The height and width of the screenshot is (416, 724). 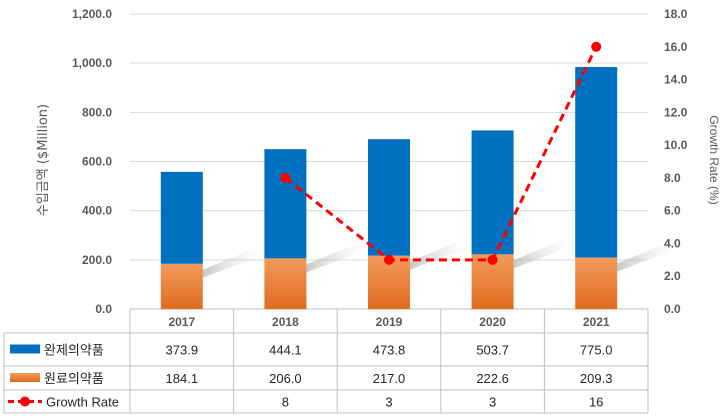 What do you see at coordinates (389, 350) in the screenshot?
I see `table-cell: 473.8` at bounding box center [389, 350].